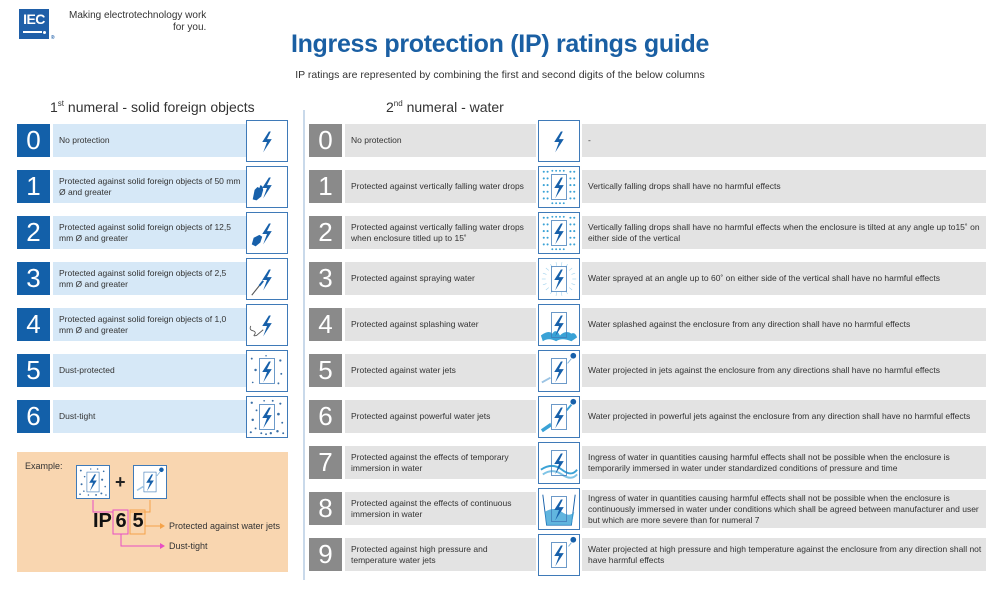 This screenshot has width=1000, height=592. Describe the element at coordinates (52, 38) in the screenshot. I see `registered-mark: ®` at that location.